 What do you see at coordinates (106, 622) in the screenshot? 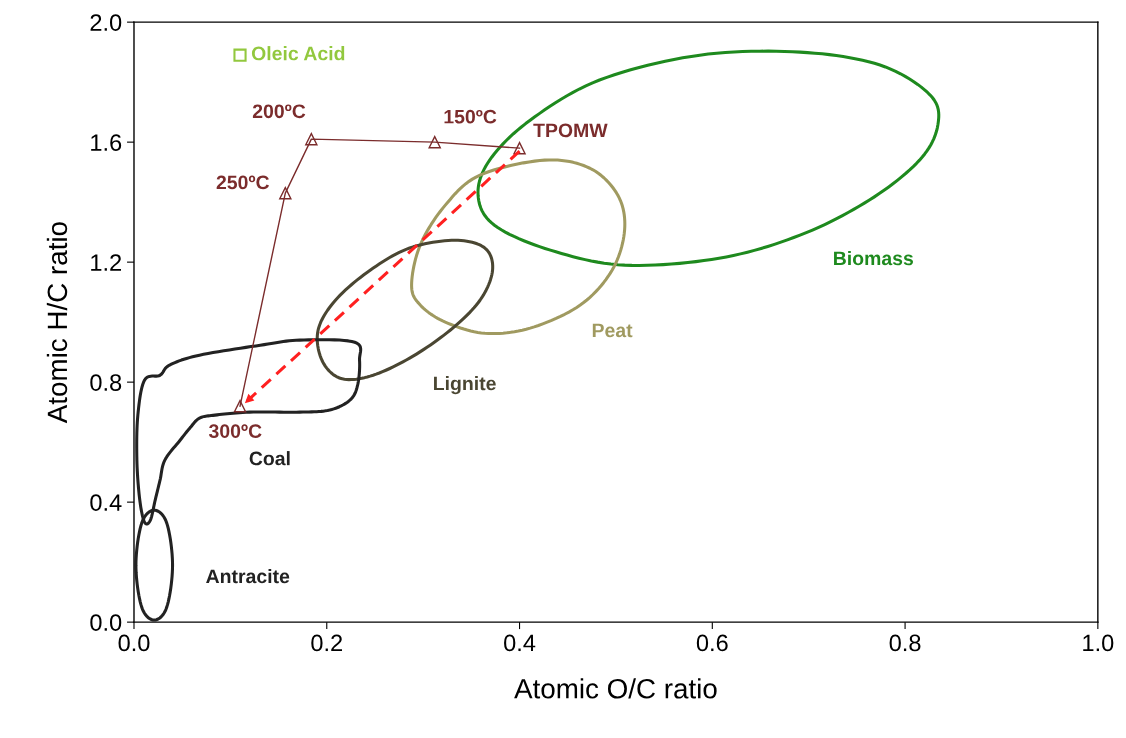
I see `y-tick-label: 0.0` at bounding box center [106, 622].